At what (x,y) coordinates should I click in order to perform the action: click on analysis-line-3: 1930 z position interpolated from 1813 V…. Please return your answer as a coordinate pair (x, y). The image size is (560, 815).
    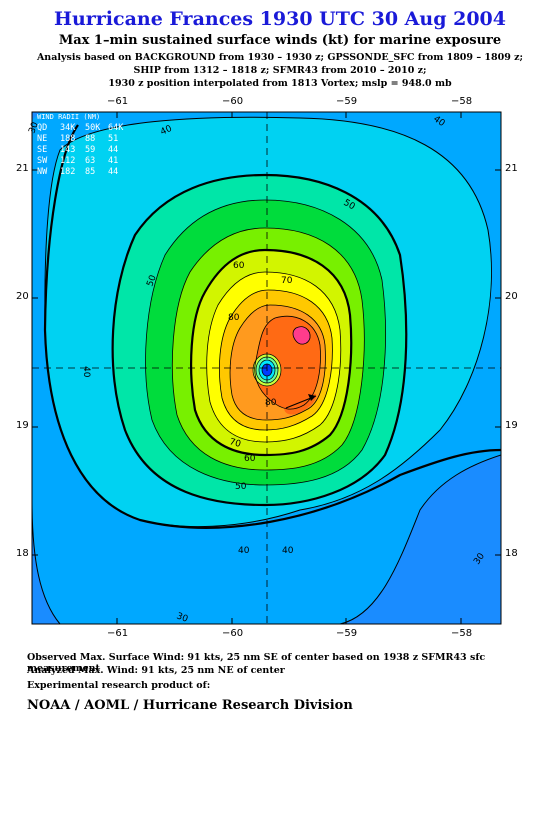
    Looking at the image, I should click on (280, 83).